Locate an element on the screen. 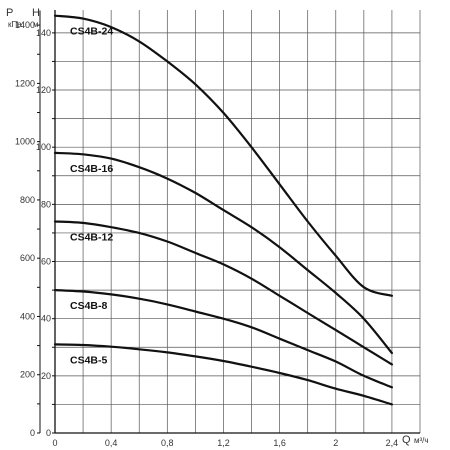 This screenshot has width=450, height=450. series-label: CS4B-12 is located at coordinates (91, 238).